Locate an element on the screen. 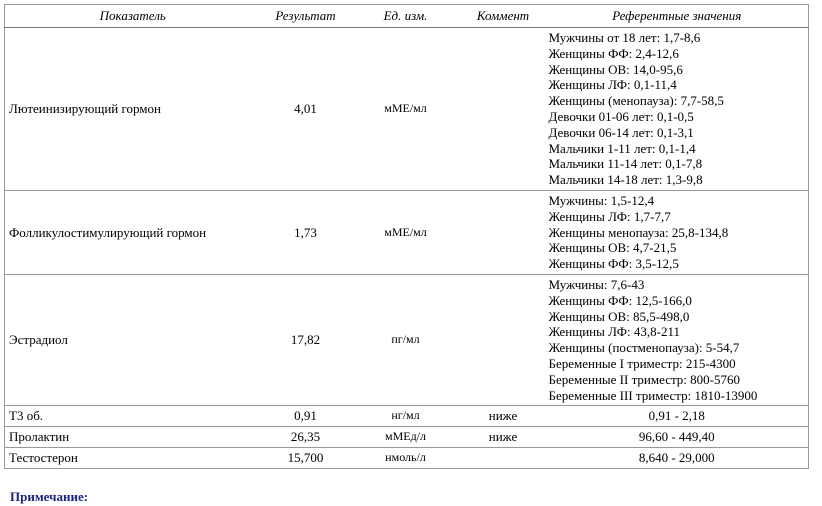 The height and width of the screenshot is (506, 822). result: 0,91 is located at coordinates (305, 416).